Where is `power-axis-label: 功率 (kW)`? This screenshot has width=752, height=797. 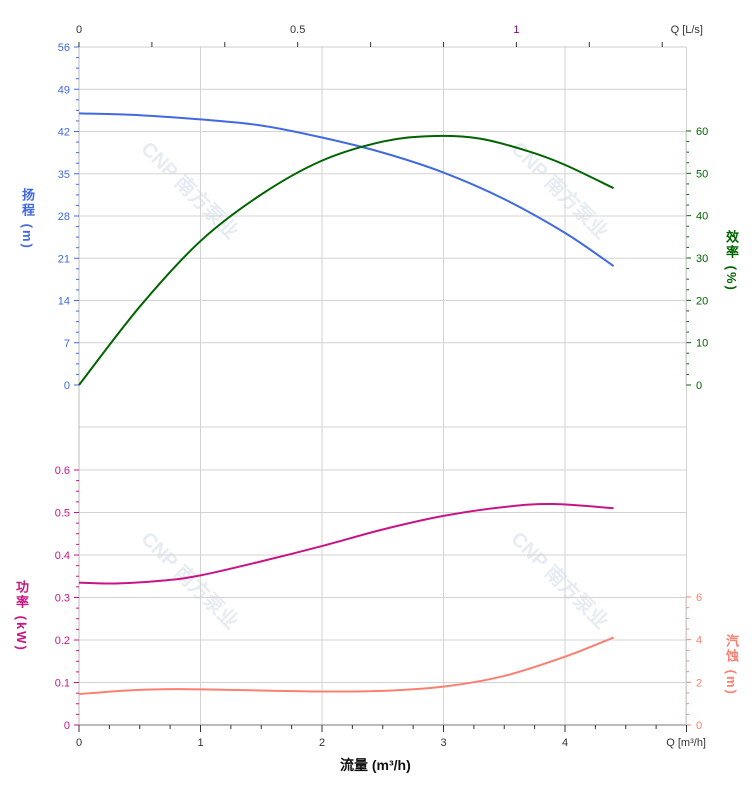
power-axis-label: 功率 (kW) is located at coordinates (21, 616).